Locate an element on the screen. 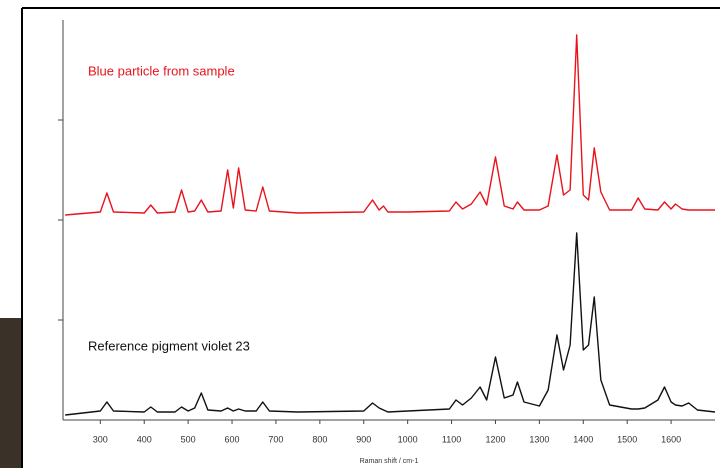 The image size is (720, 468). annotation: Blue particle from sample is located at coordinates (161, 70).